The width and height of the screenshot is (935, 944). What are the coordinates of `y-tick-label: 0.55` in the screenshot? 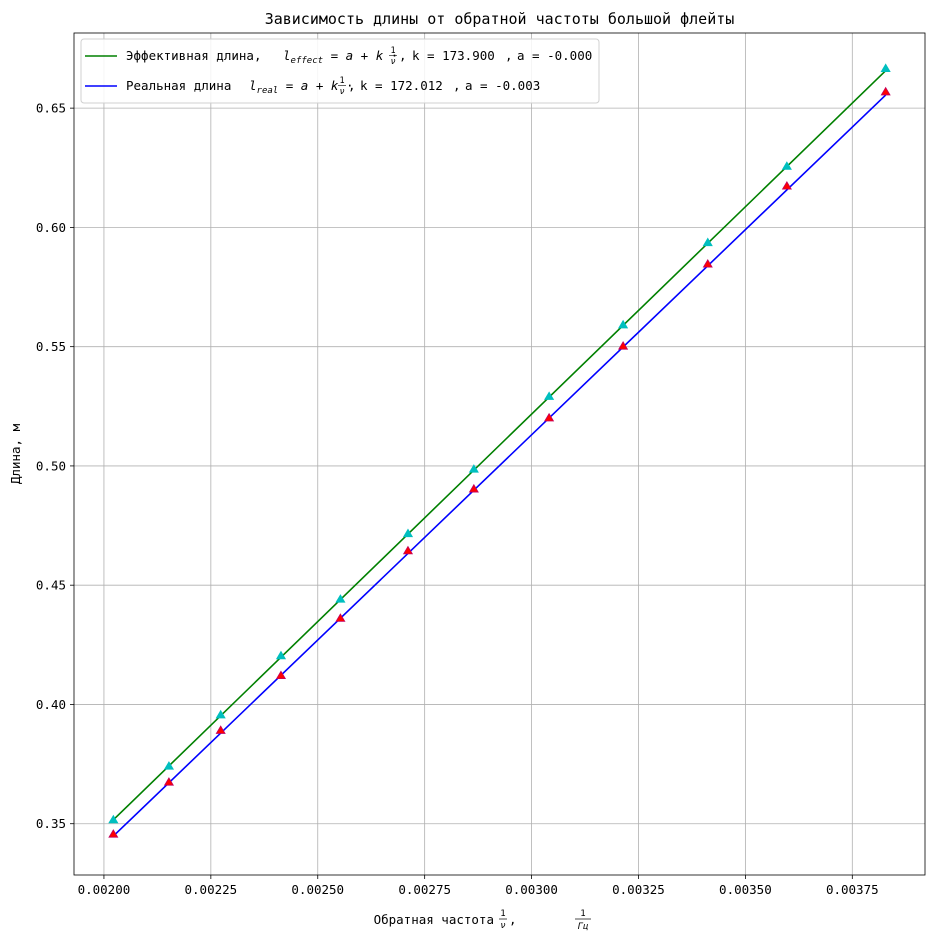 It's located at (51, 346).